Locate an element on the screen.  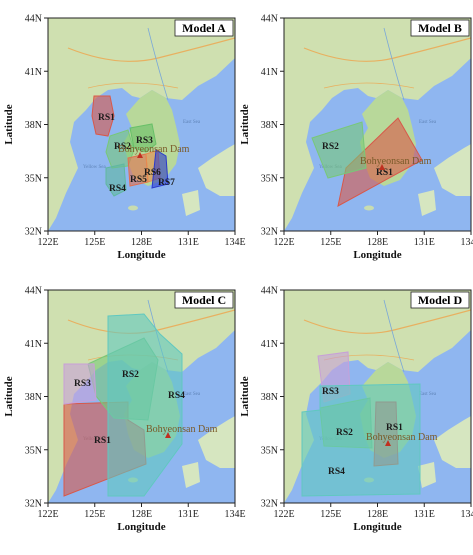
zone-rs7 is located at coordinates (160, 169).